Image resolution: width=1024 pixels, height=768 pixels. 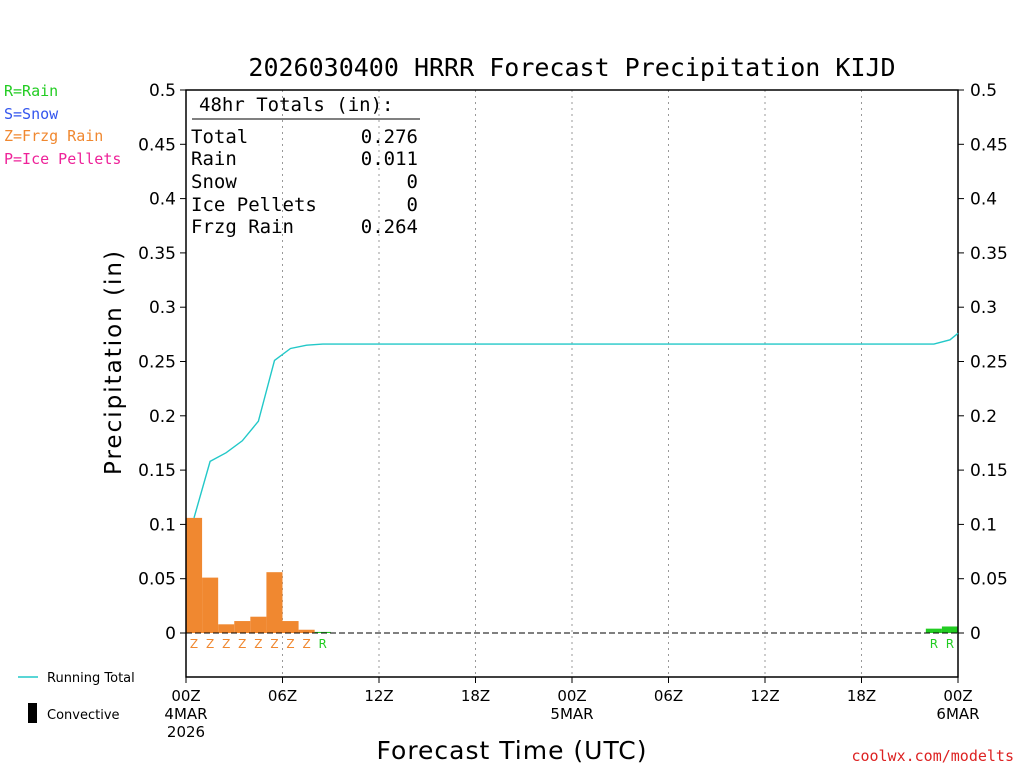 What do you see at coordinates (32, 713) in the screenshot?
I see `convective-swatch` at bounding box center [32, 713].